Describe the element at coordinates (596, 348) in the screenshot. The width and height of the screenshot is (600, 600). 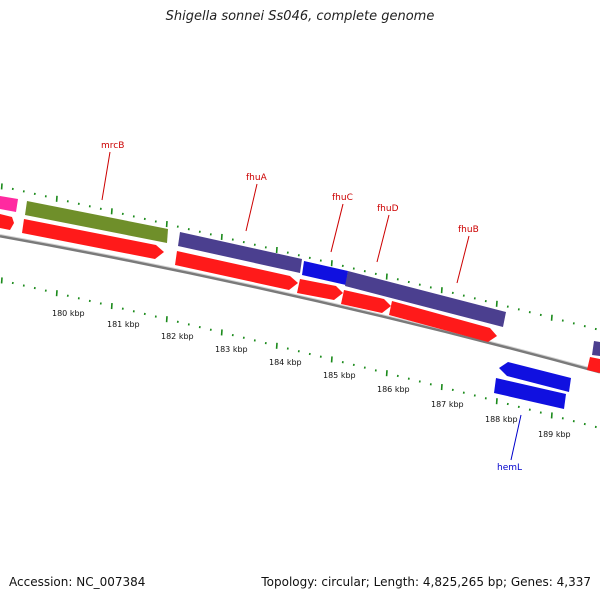
I see `right-edge-operon-feature` at that location.